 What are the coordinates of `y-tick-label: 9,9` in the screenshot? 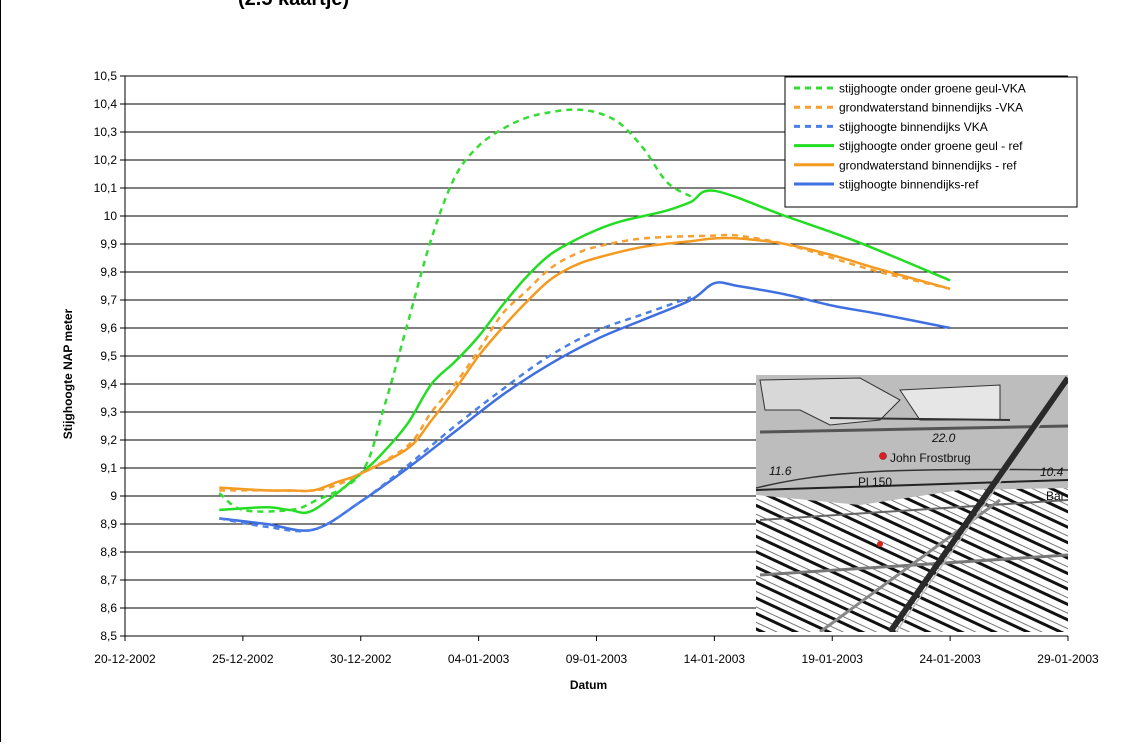 It's located at (108, 244).